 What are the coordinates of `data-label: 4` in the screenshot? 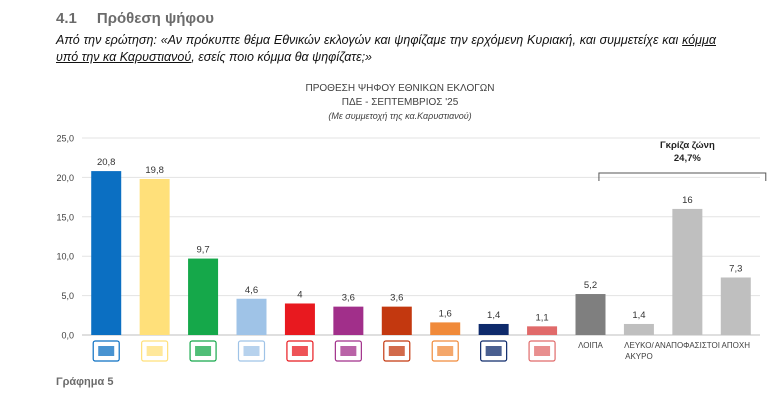 It's located at (299, 294).